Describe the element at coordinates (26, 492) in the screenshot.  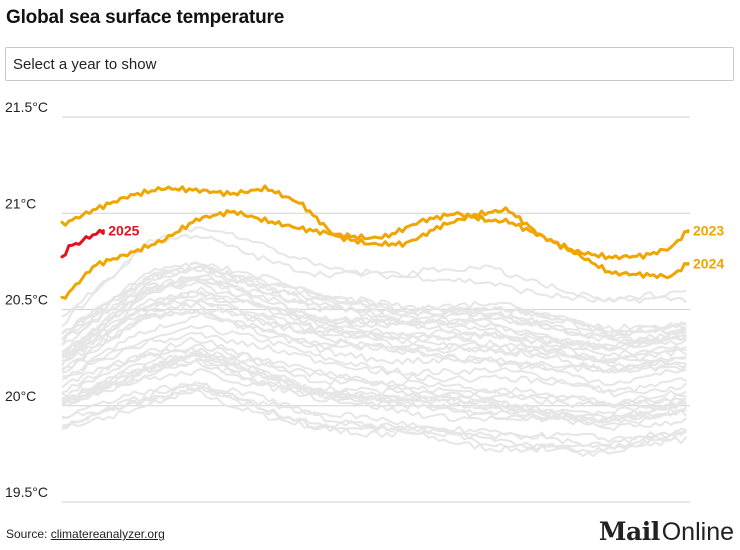
I see `y-tick-label: 19.5°C` at that location.